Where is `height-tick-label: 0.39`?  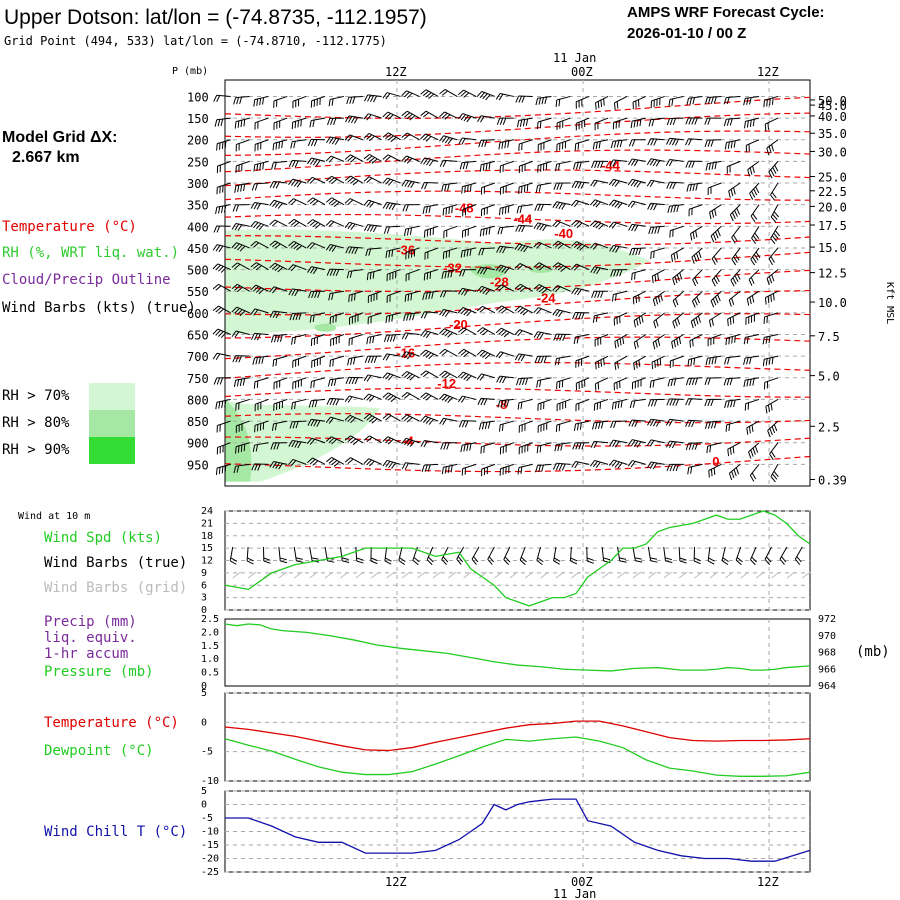 height-tick-label: 0.39 is located at coordinates (832, 481).